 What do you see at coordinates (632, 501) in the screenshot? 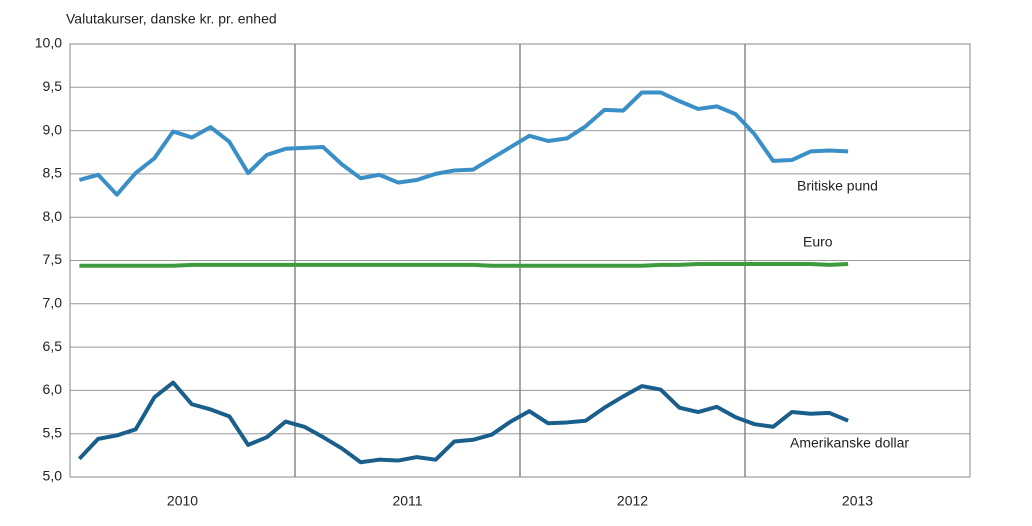
I see `x-tick-label: 2012` at bounding box center [632, 501].